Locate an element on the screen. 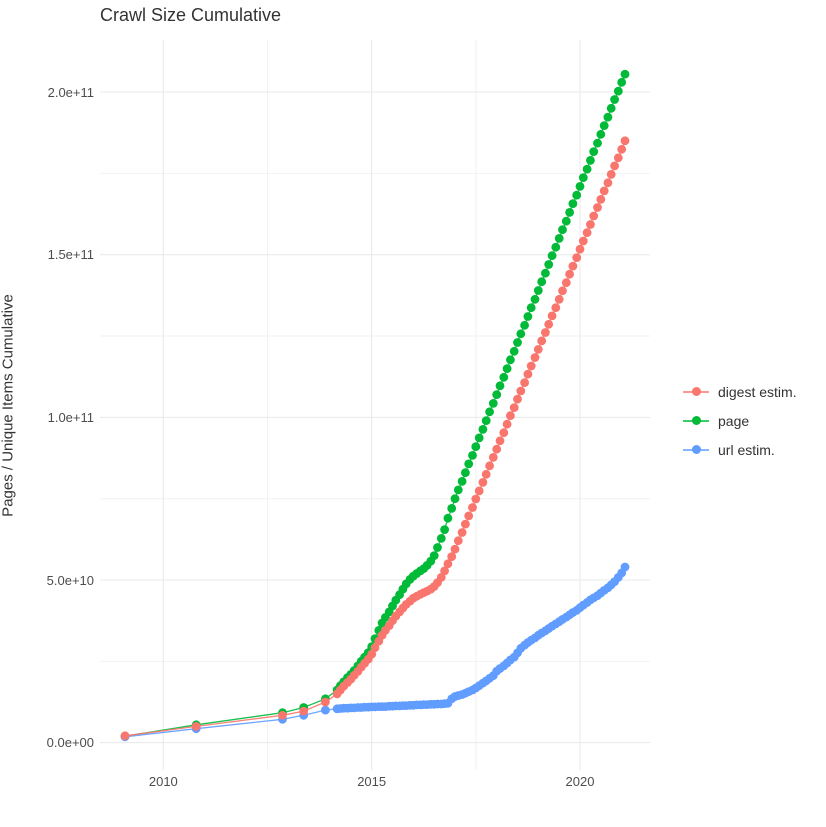 This screenshot has height=827, width=826. legend-item-digest-estim: digest estim. is located at coordinates (740, 391).